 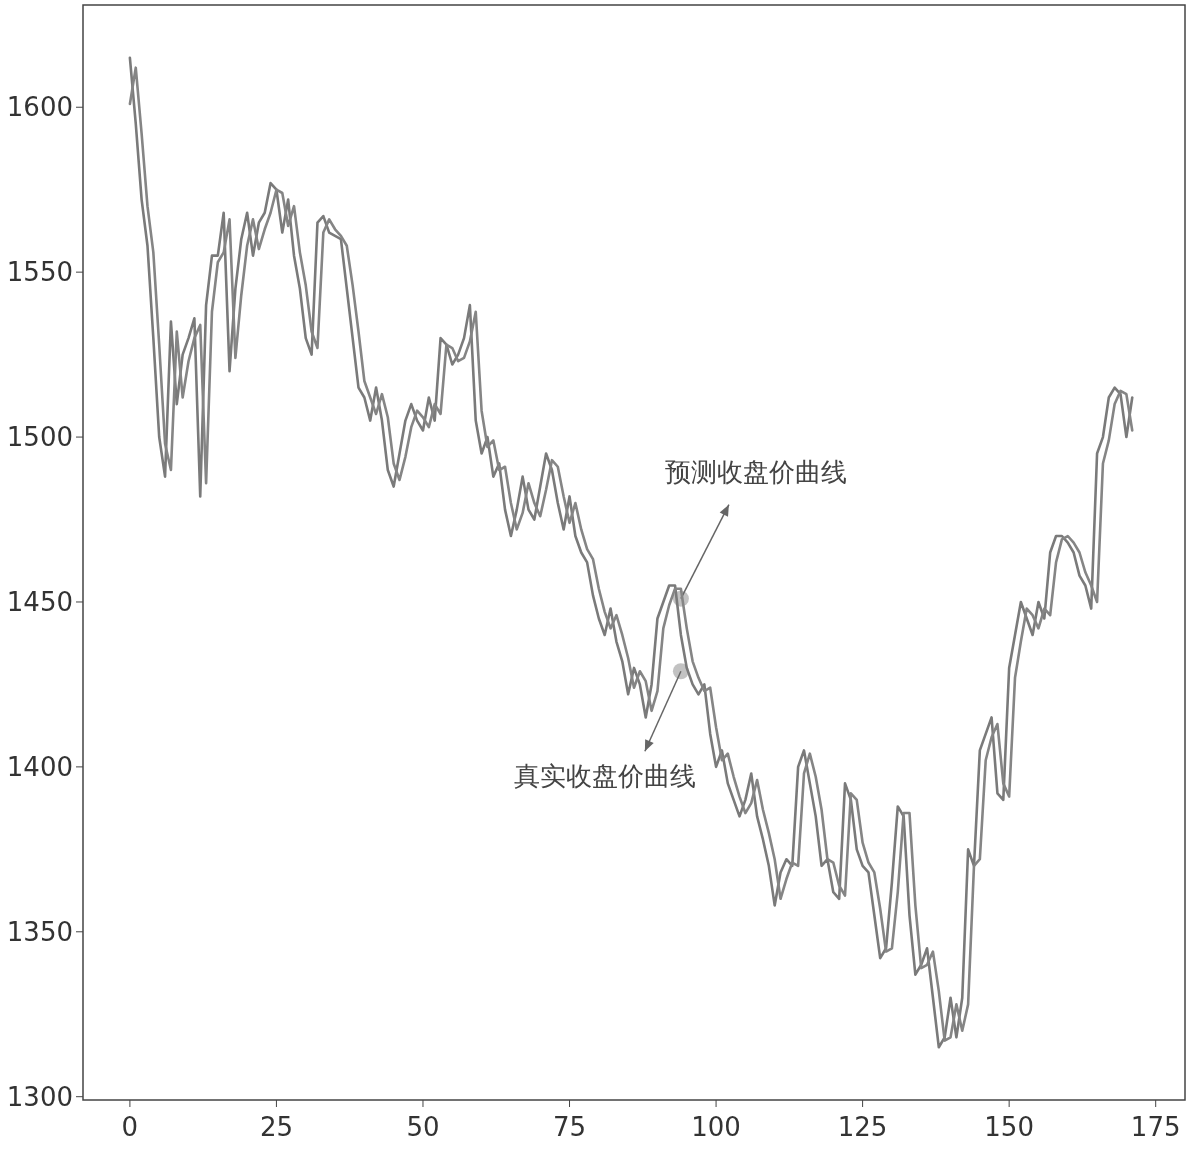 I want to click on x-tick-label: 25, so click(x=276, y=1127).